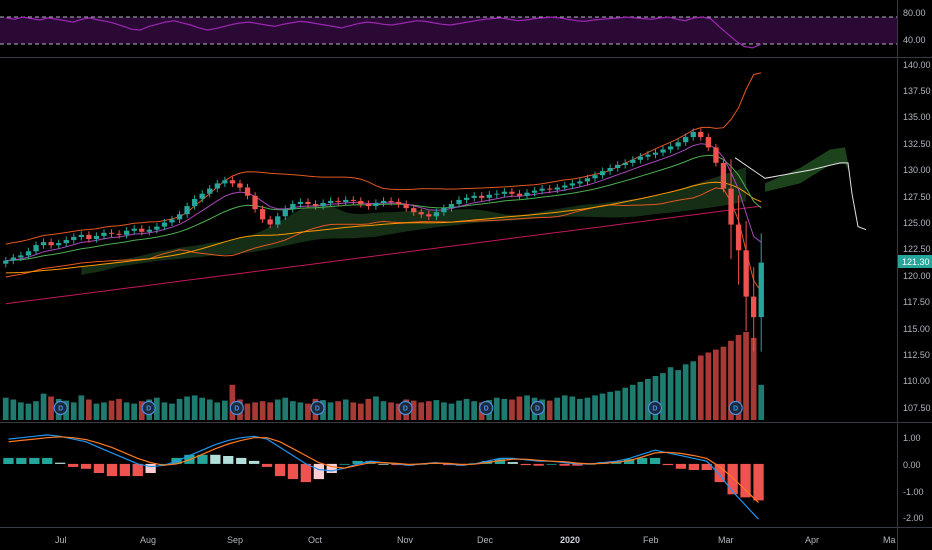 This screenshot has height=550, width=932. Describe the element at coordinates (405, 540) in the screenshot. I see `time-tick: Nov` at that location.